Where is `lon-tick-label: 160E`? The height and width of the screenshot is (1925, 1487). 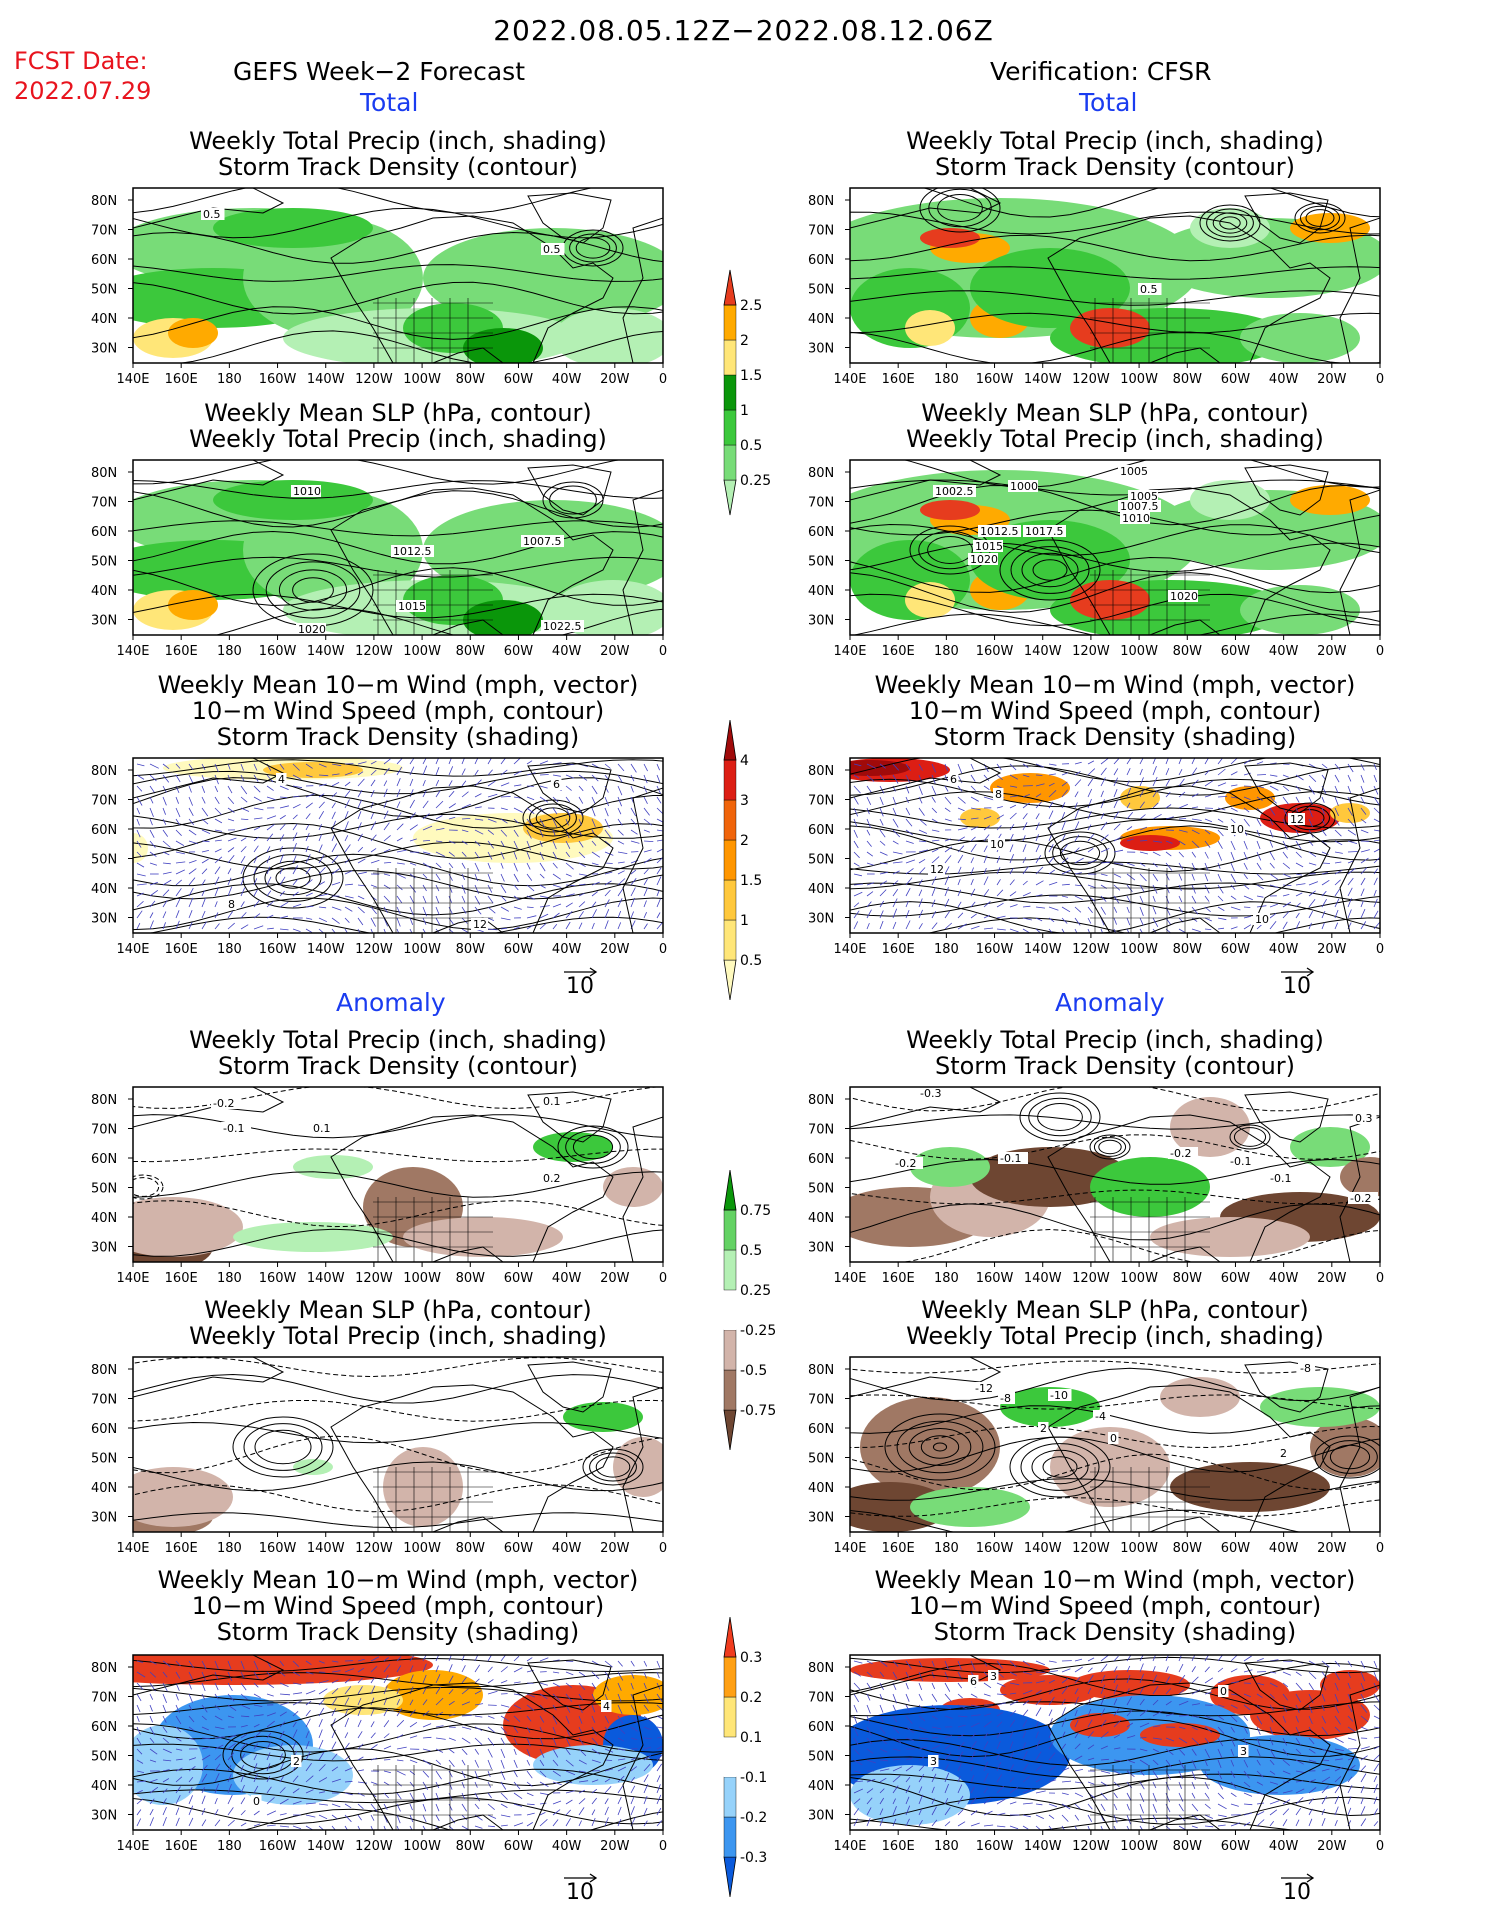
lon-tick-label: 160E is located at coordinates (181, 379).